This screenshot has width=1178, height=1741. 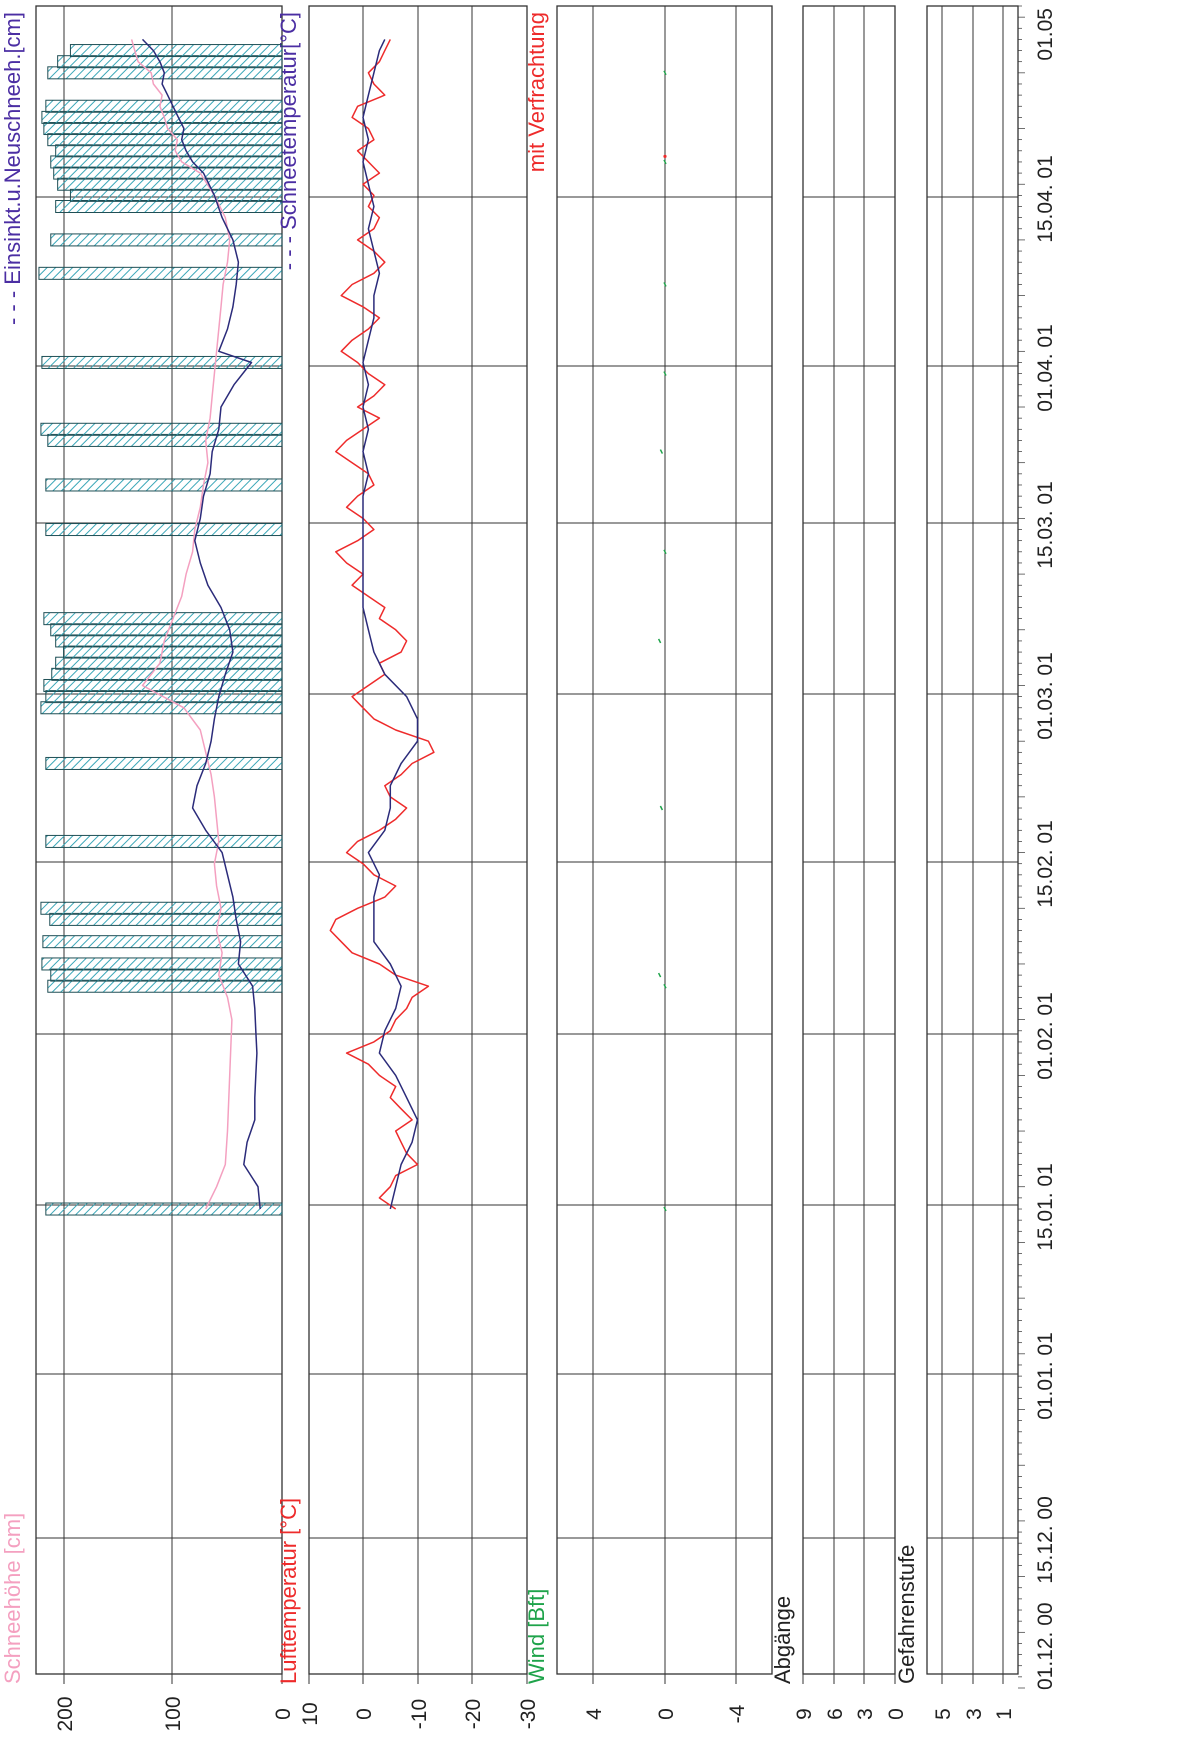 I want to click on label-abgaenge: Abgänge, so click(x=782, y=1640).